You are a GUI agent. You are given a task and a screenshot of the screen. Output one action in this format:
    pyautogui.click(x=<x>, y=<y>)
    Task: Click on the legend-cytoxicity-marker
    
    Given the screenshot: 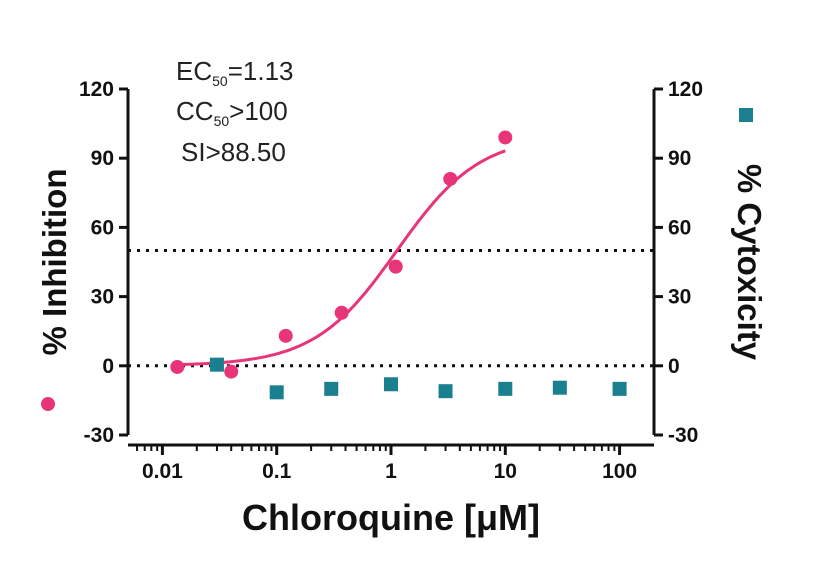 What is the action you would take?
    pyautogui.click(x=746, y=115)
    